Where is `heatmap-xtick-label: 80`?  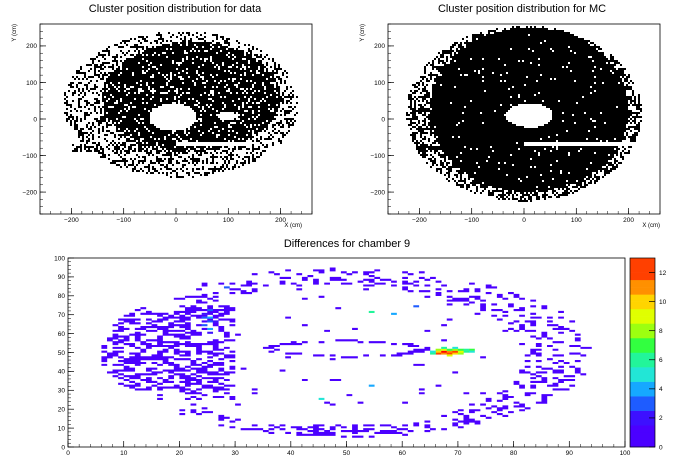
heatmap-xtick-label: 80 is located at coordinates (514, 453).